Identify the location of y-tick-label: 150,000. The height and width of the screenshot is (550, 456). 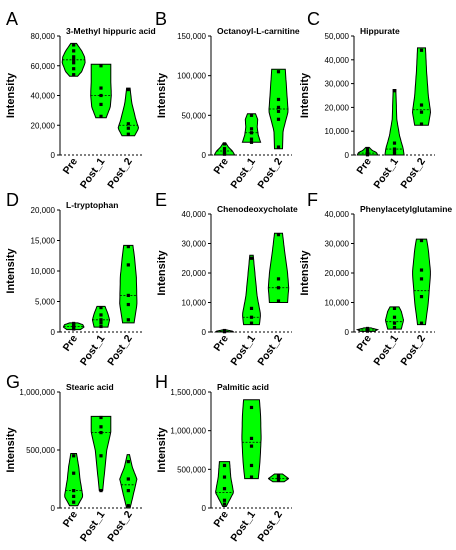
(191, 36).